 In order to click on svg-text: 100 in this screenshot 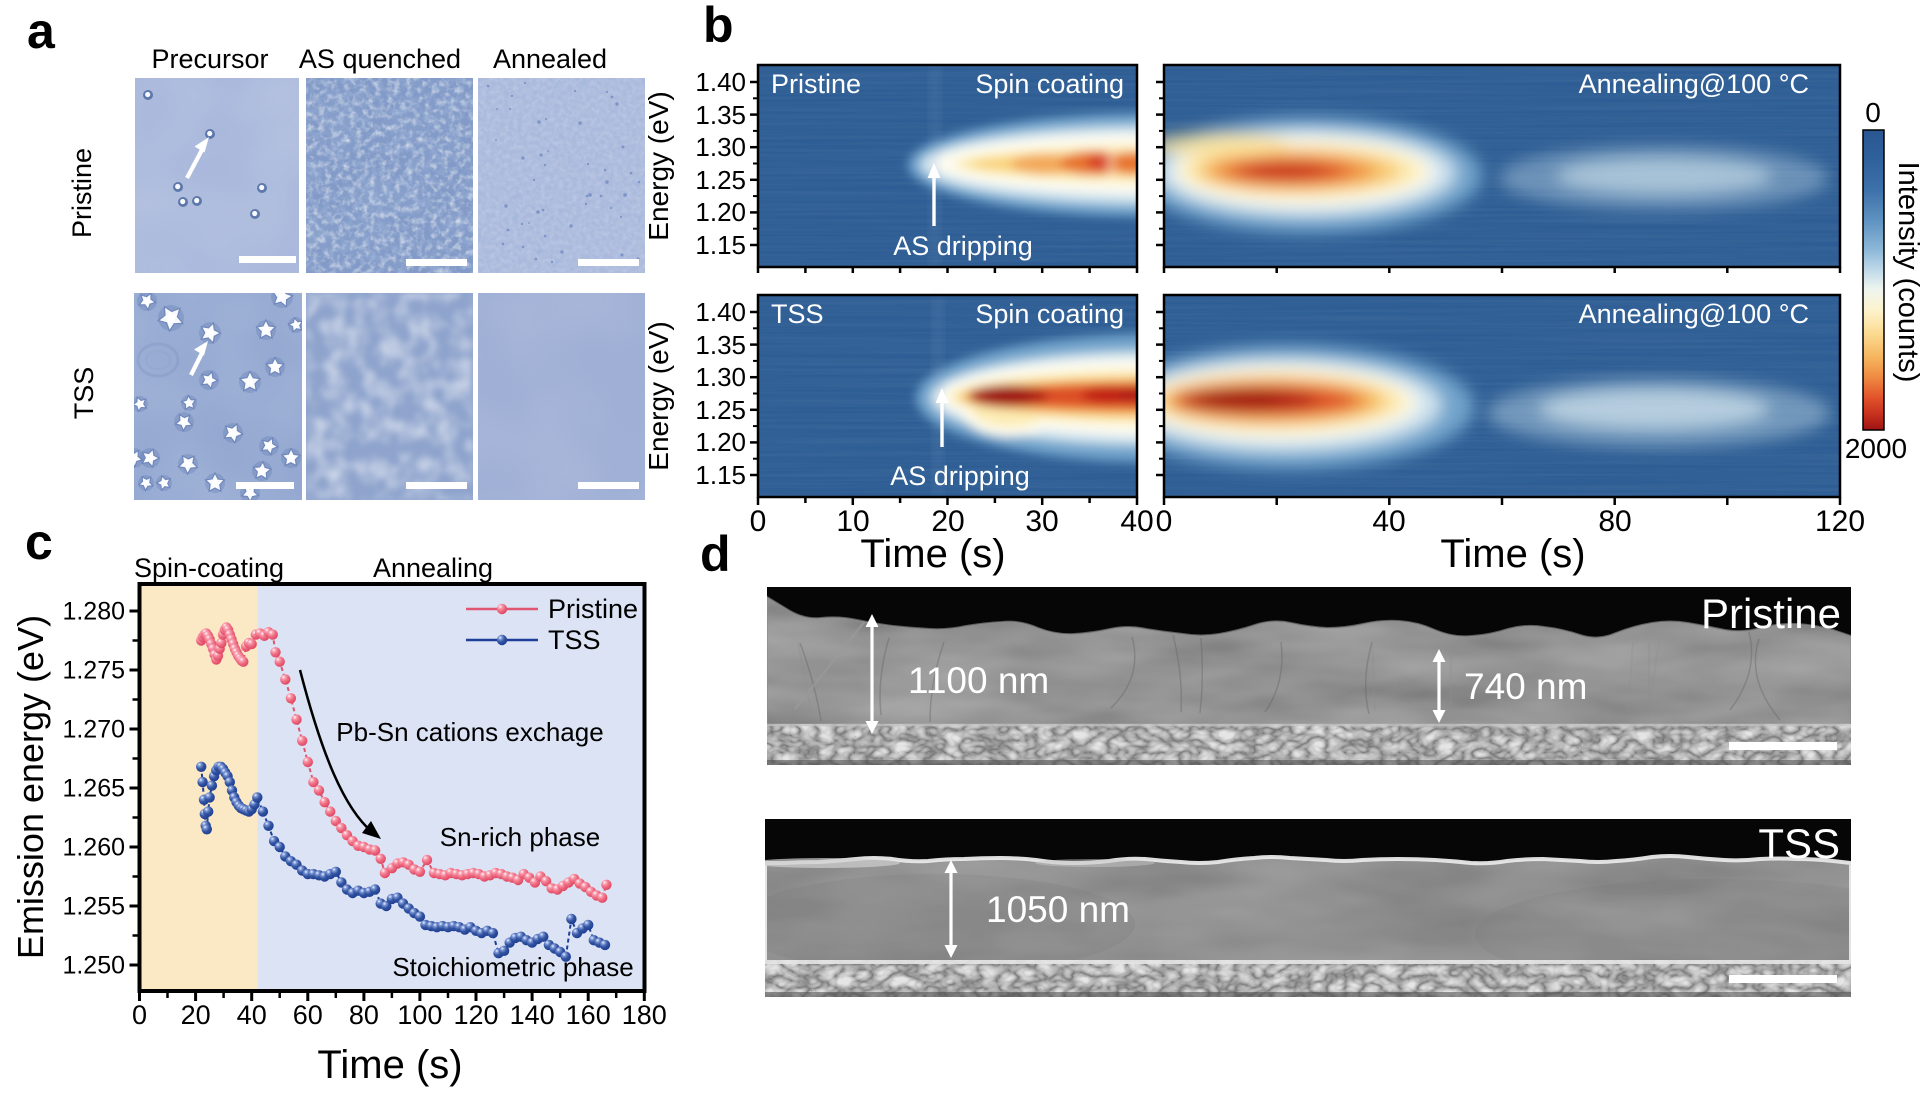, I will do `click(419, 1015)`.